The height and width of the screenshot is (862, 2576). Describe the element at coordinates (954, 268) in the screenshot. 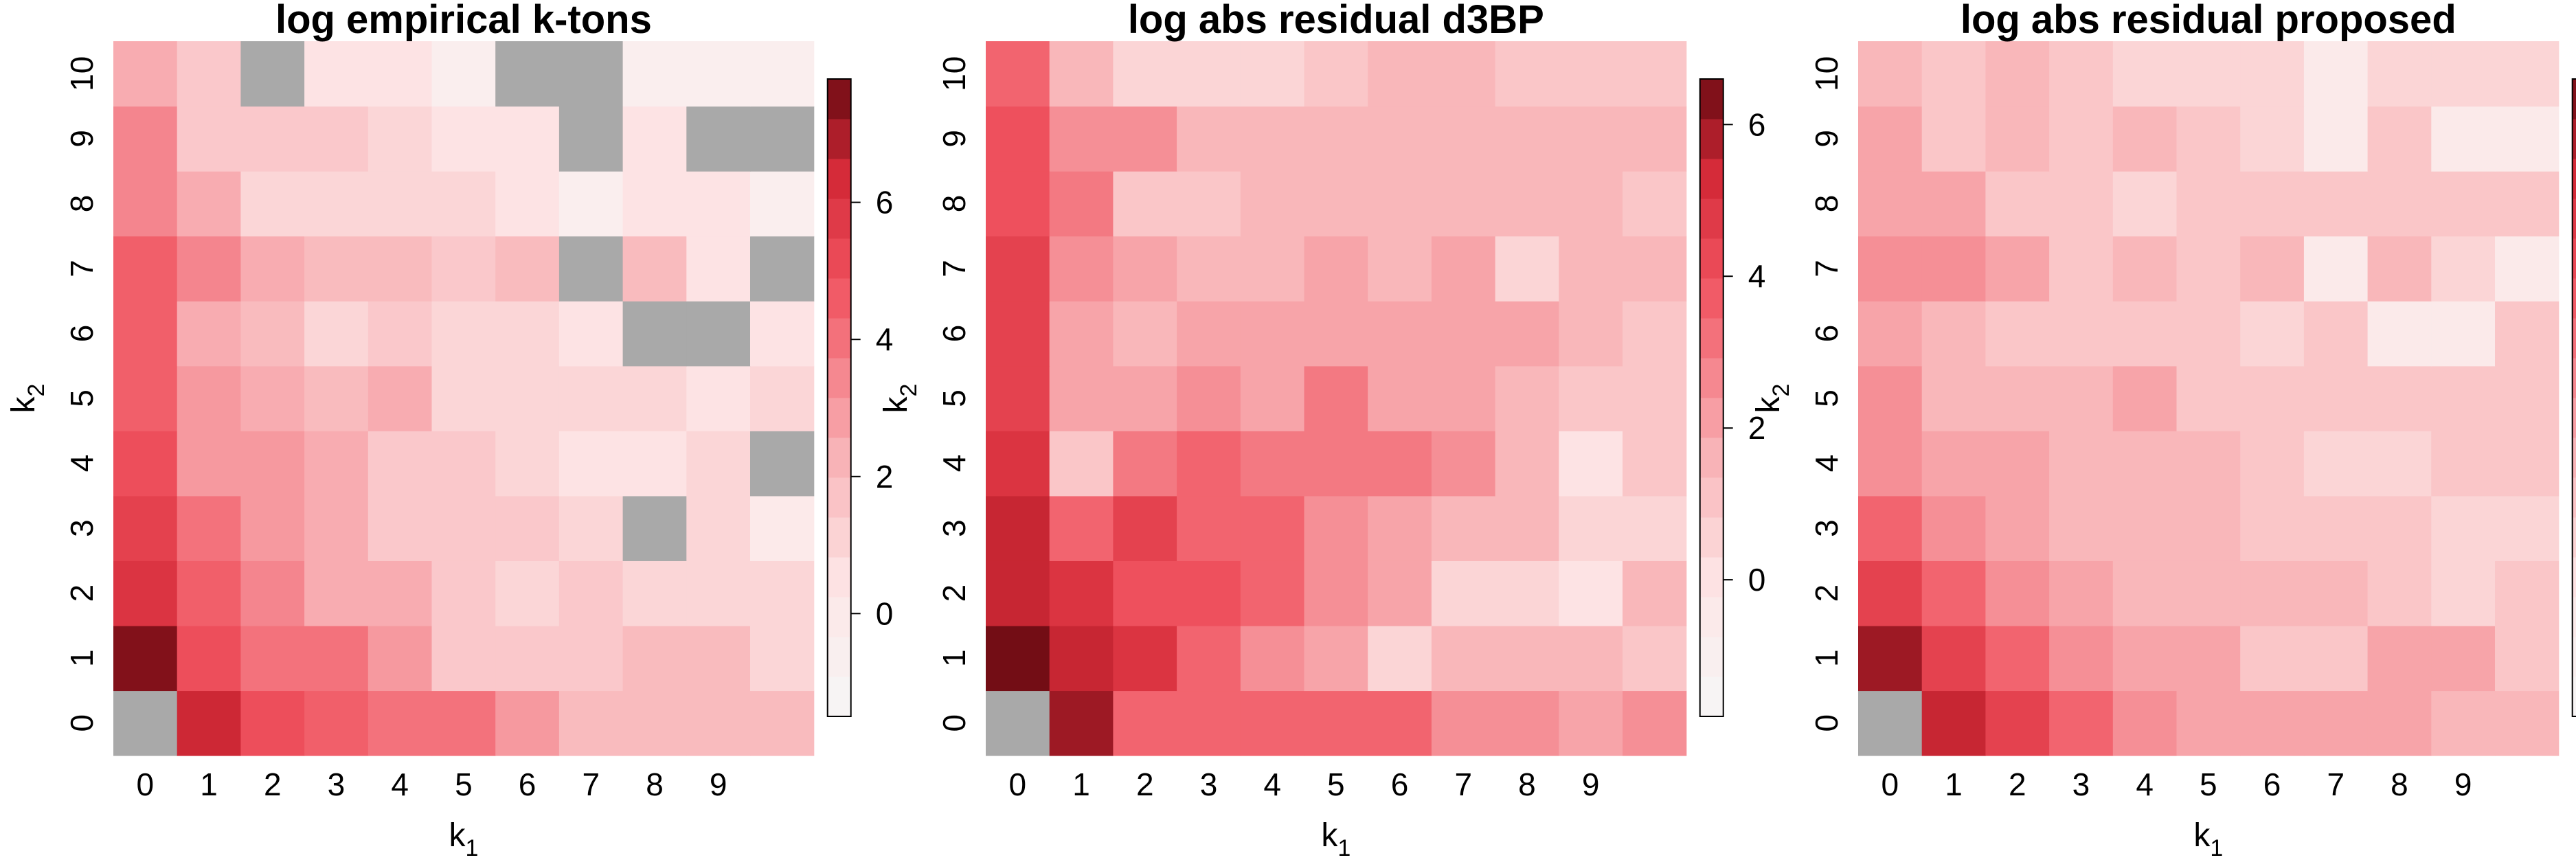

I see `y-tick-label: 7` at that location.